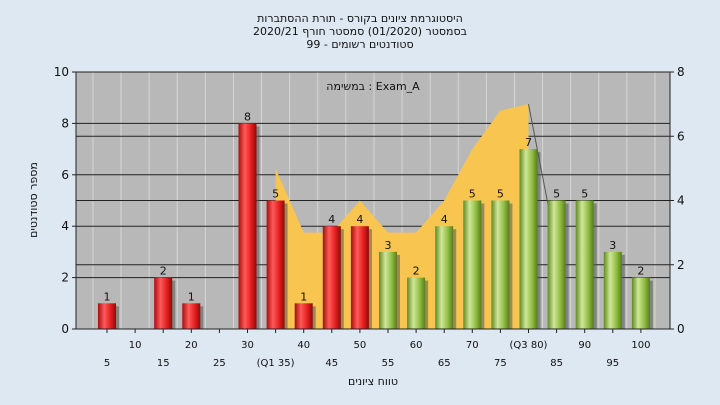 This screenshot has height=405, width=720. Describe the element at coordinates (528, 142) in the screenshot. I see `bar-value-label: 7` at that location.